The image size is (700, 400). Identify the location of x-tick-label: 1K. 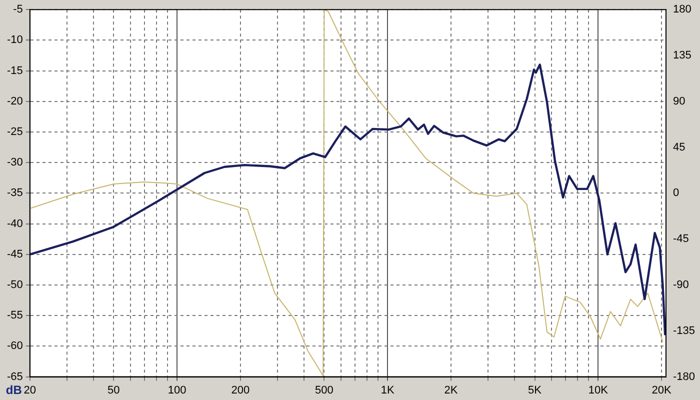
(387, 390).